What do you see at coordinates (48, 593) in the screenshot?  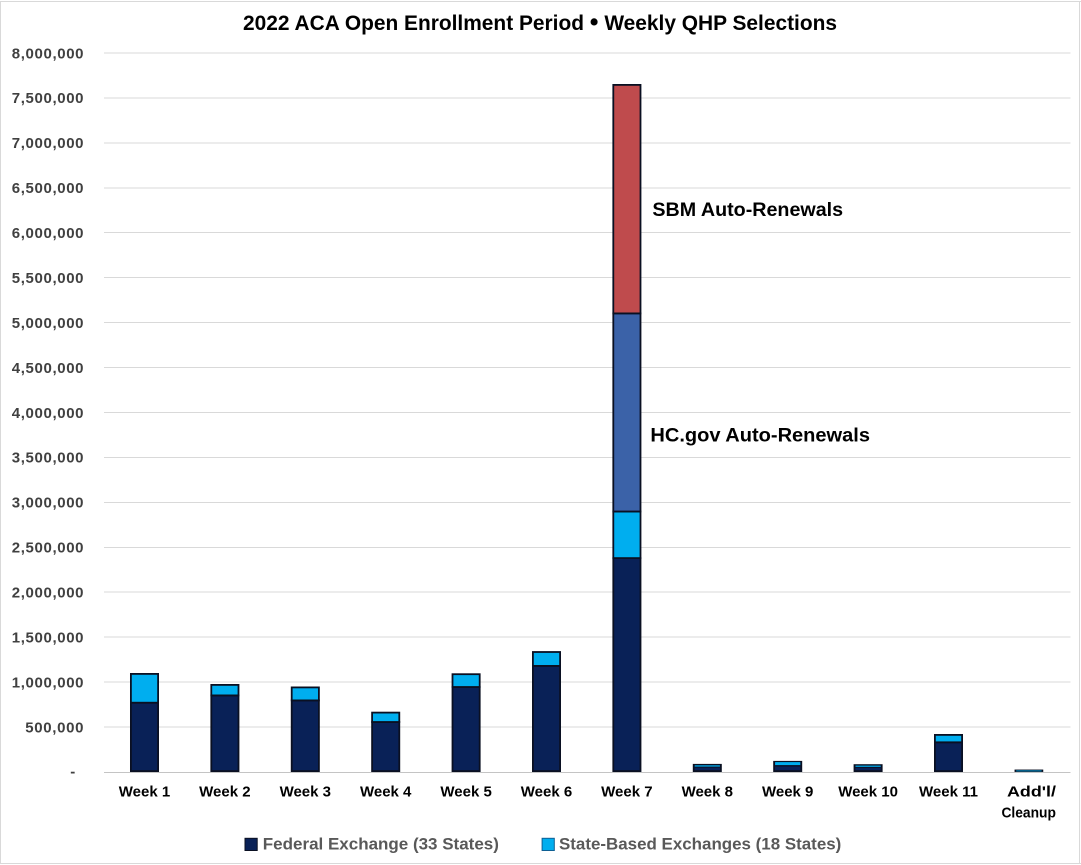 I see `svg-text: 2,000,000` at bounding box center [48, 593].